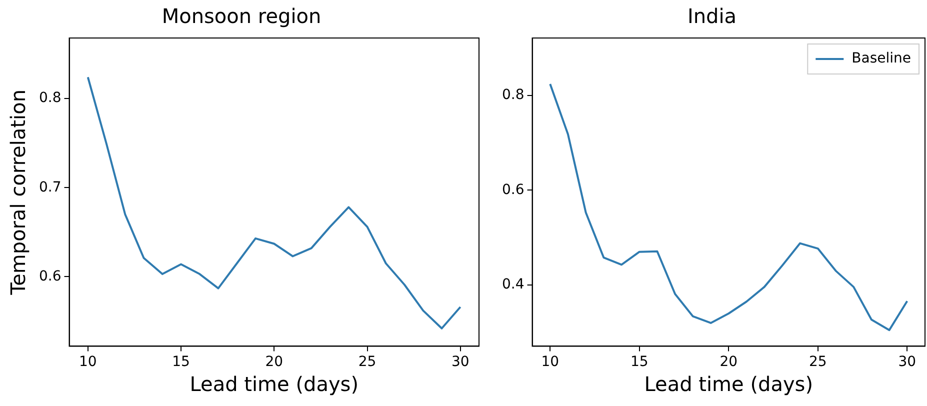 The width and height of the screenshot is (927, 406). I want to click on y-axis-title: Temporal correlation, so click(18, 192).